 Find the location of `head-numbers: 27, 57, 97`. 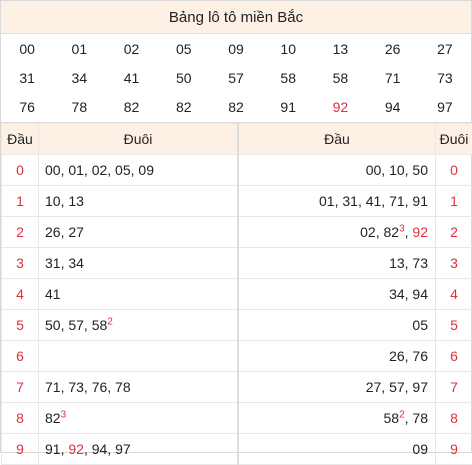

head-numbers: 27, 57, 97 is located at coordinates (337, 387).